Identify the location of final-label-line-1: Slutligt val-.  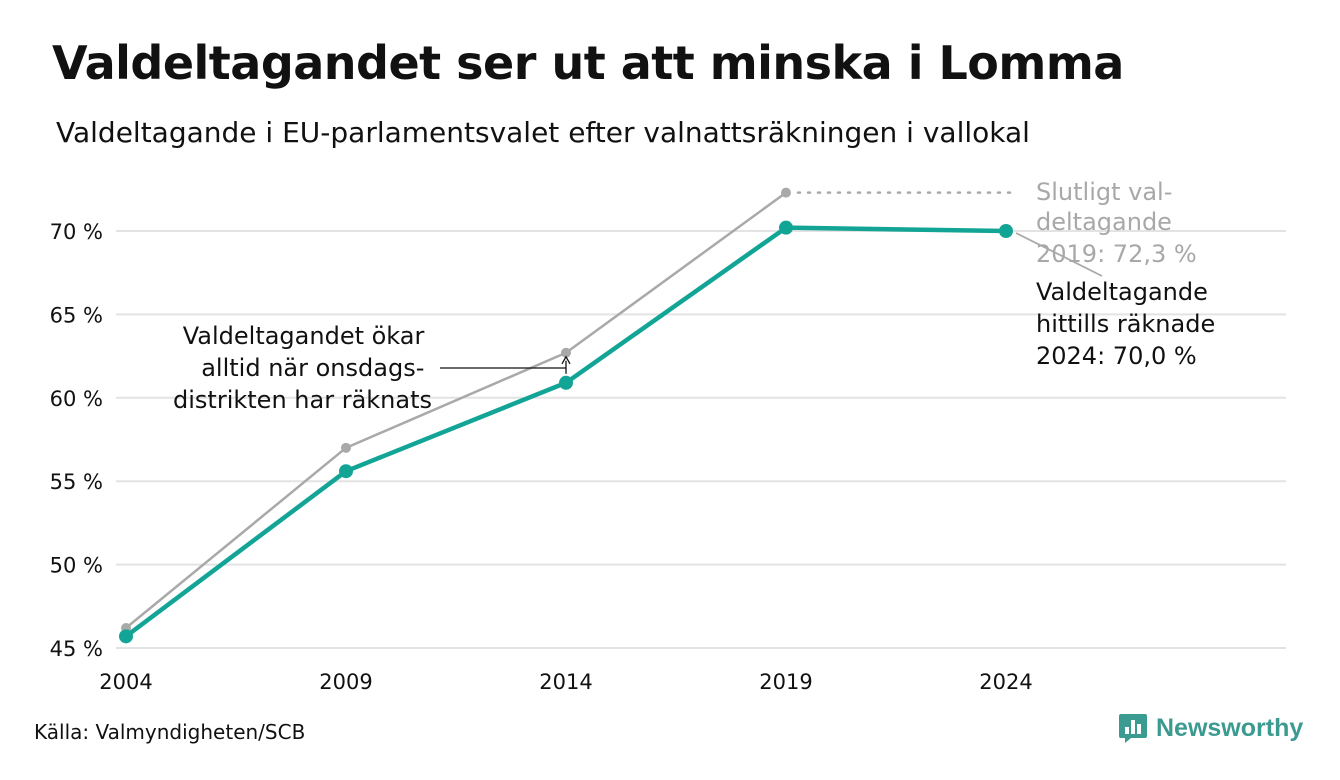
(1104, 192).